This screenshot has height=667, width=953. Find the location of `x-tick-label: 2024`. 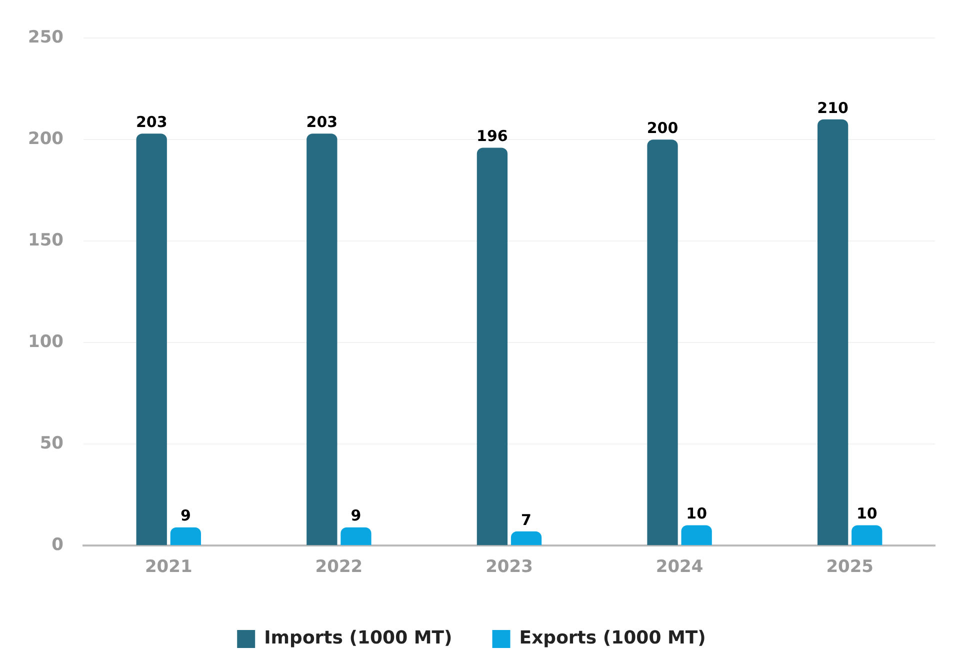

x-tick-label: 2024 is located at coordinates (680, 567).